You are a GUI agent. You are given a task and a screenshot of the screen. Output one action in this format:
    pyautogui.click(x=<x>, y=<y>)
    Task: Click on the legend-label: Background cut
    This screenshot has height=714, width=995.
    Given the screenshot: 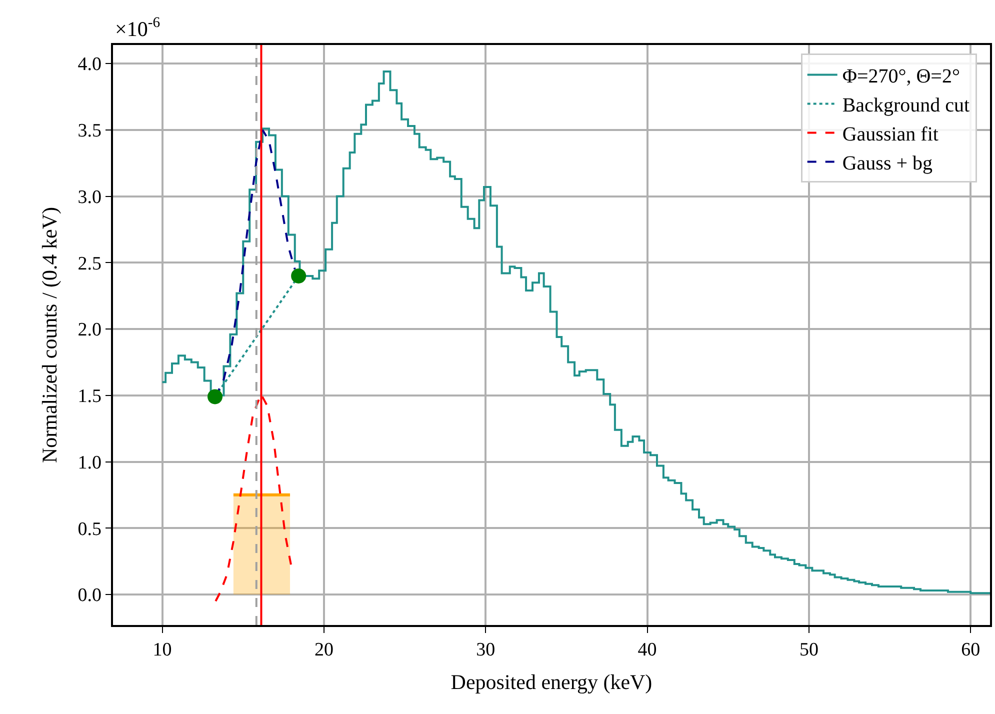 What is the action you would take?
    pyautogui.click(x=906, y=105)
    